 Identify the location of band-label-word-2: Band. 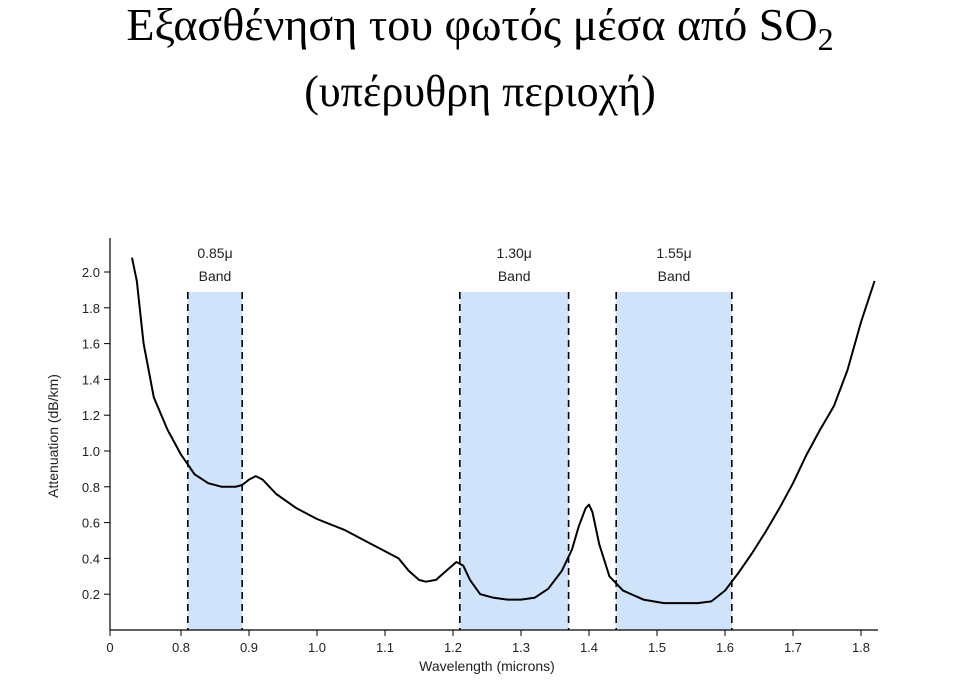
(674, 276).